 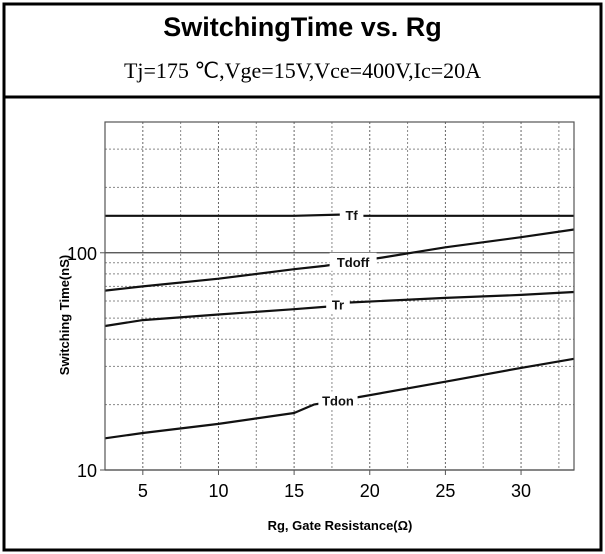 What do you see at coordinates (302, 27) in the screenshot?
I see `chart-title: SwitchingTime vs. Rg` at bounding box center [302, 27].